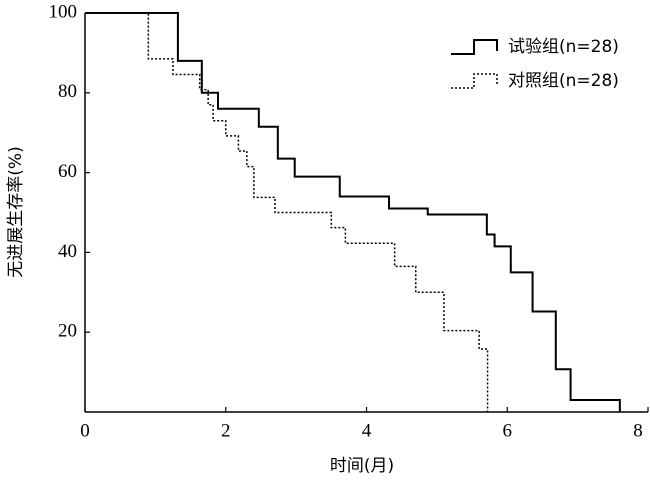  Describe the element at coordinates (563, 81) in the screenshot. I see `legend-label: 对照组(n=28)` at that location.